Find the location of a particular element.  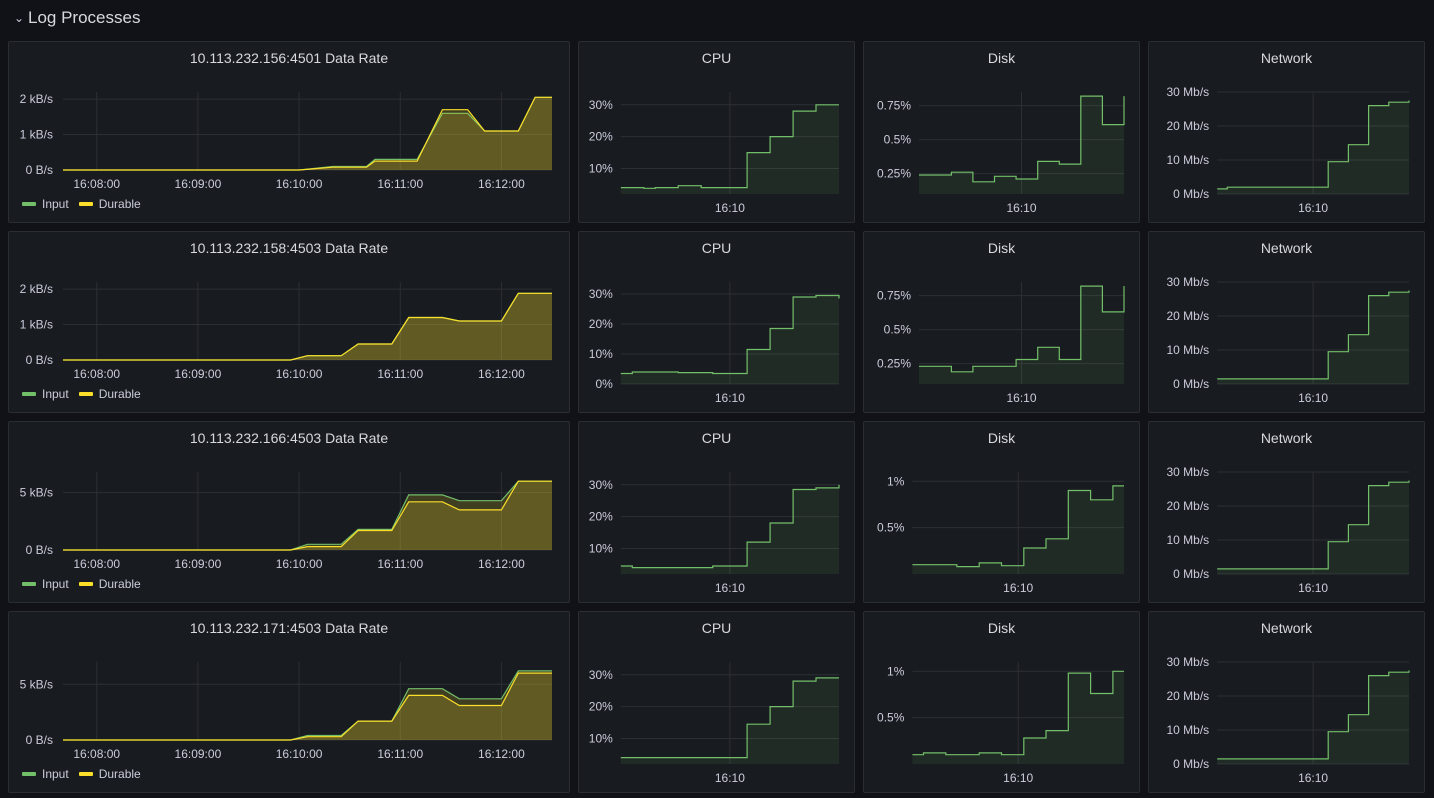

series-line-durable is located at coordinates (307, 133).